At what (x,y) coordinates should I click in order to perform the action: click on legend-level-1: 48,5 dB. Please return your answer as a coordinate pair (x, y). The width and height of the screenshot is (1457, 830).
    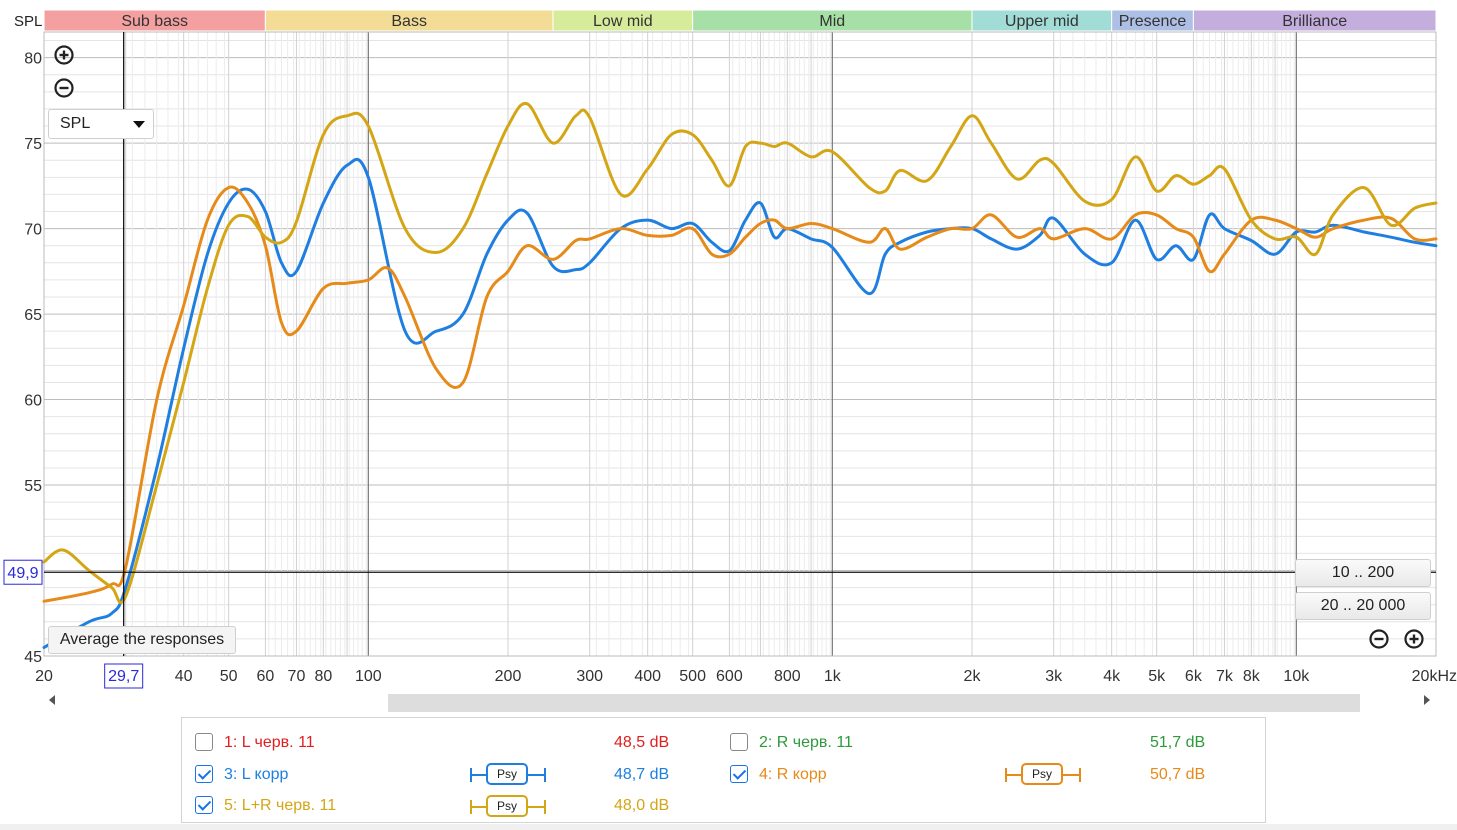
    Looking at the image, I should click on (642, 742).